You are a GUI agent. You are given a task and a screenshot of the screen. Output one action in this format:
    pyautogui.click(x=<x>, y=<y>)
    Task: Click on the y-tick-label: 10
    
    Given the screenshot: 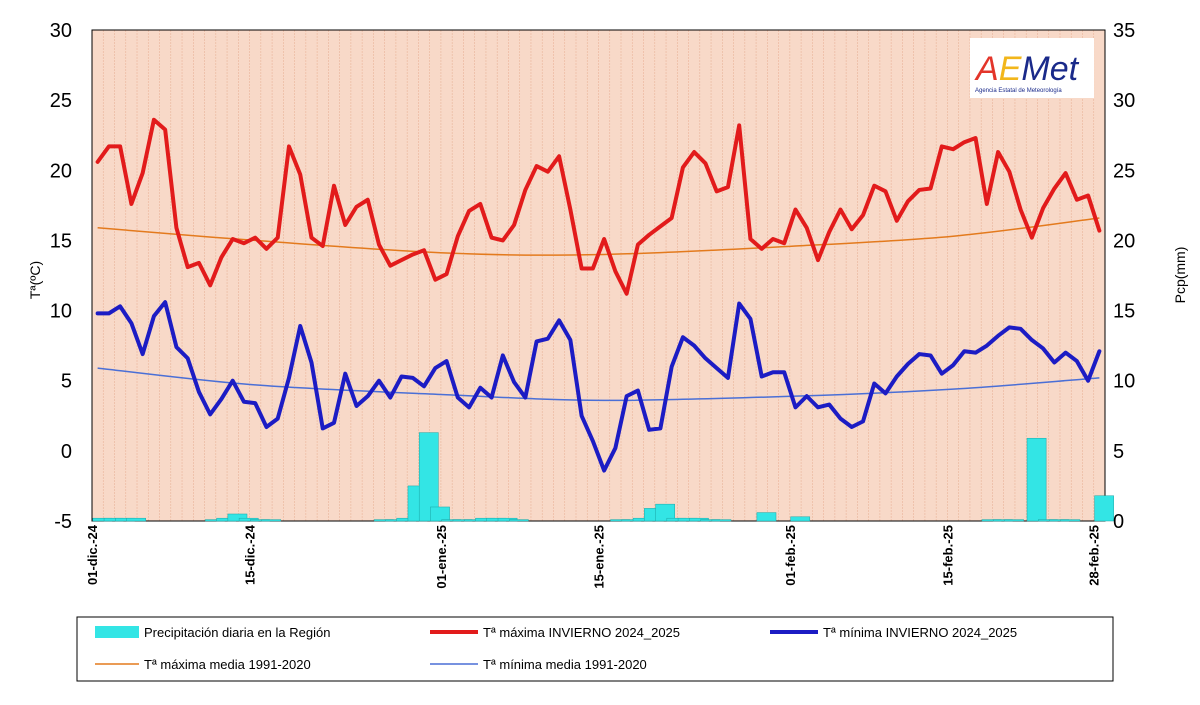 What is the action you would take?
    pyautogui.click(x=61, y=312)
    